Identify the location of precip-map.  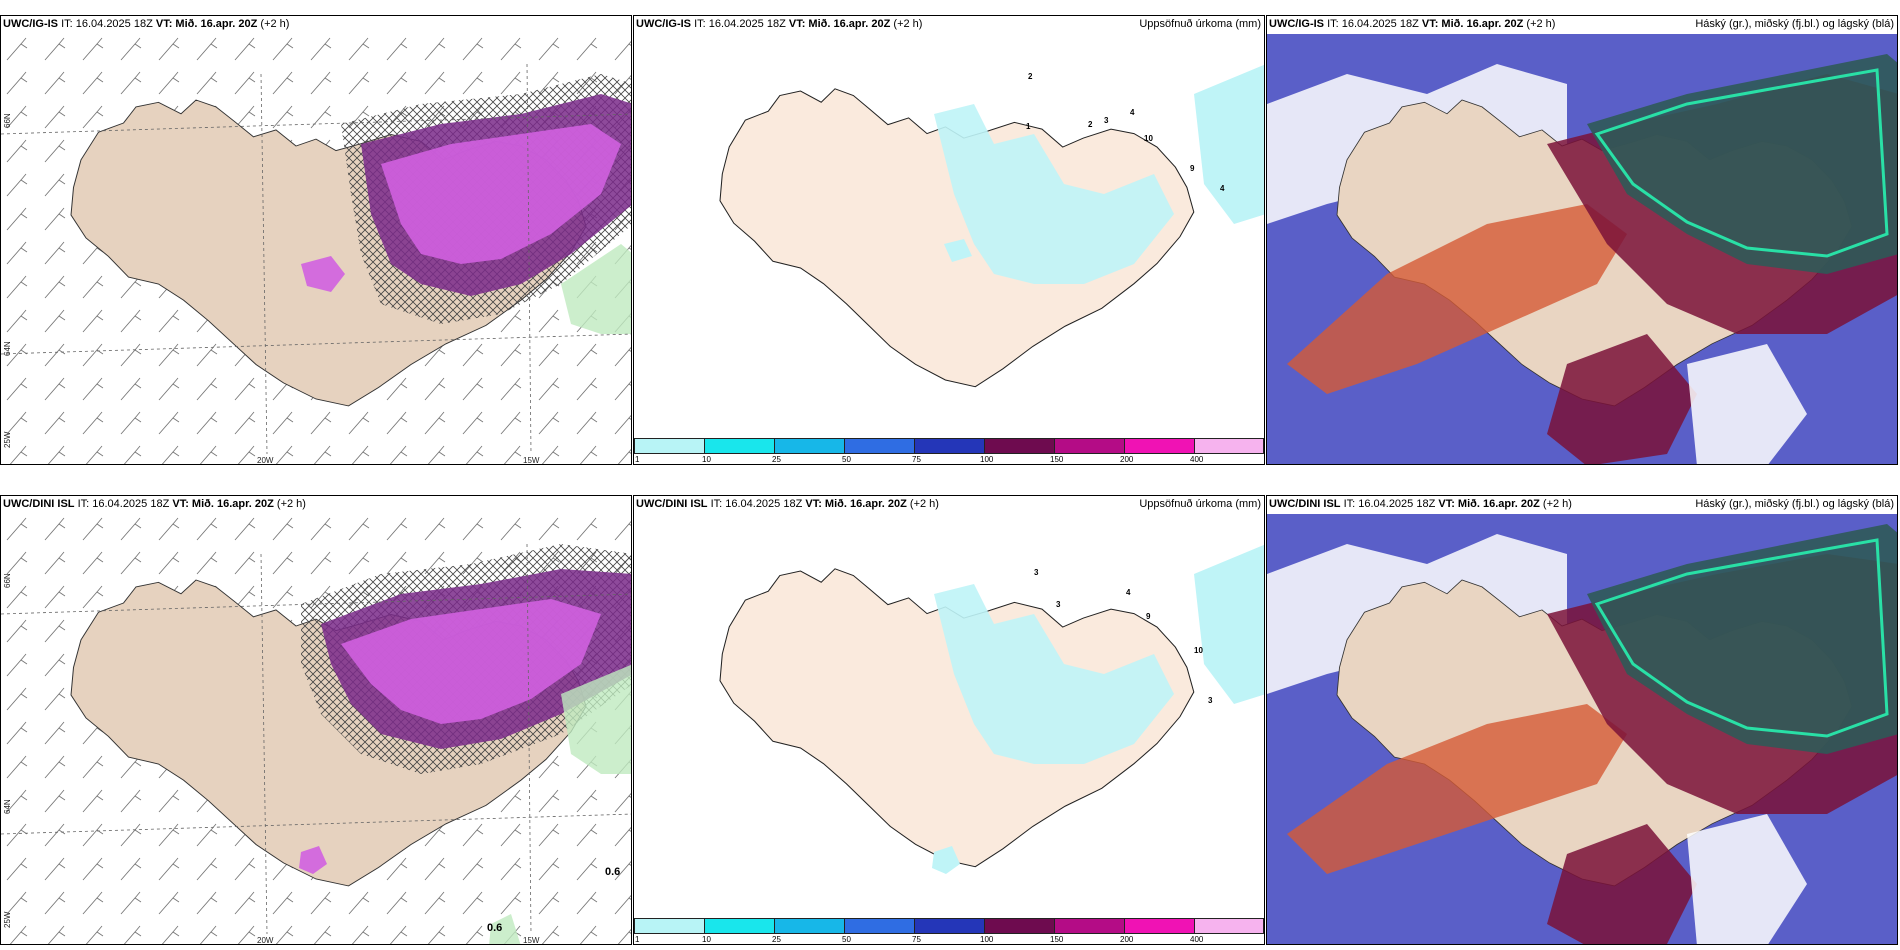
(991, 709).